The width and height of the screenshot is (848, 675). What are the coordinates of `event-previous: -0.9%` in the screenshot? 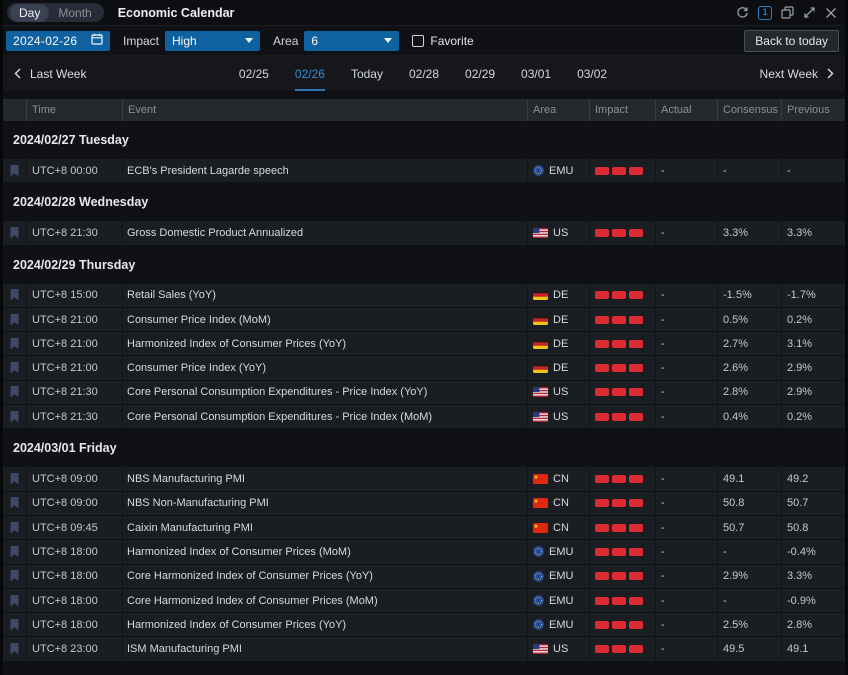 It's located at (801, 600).